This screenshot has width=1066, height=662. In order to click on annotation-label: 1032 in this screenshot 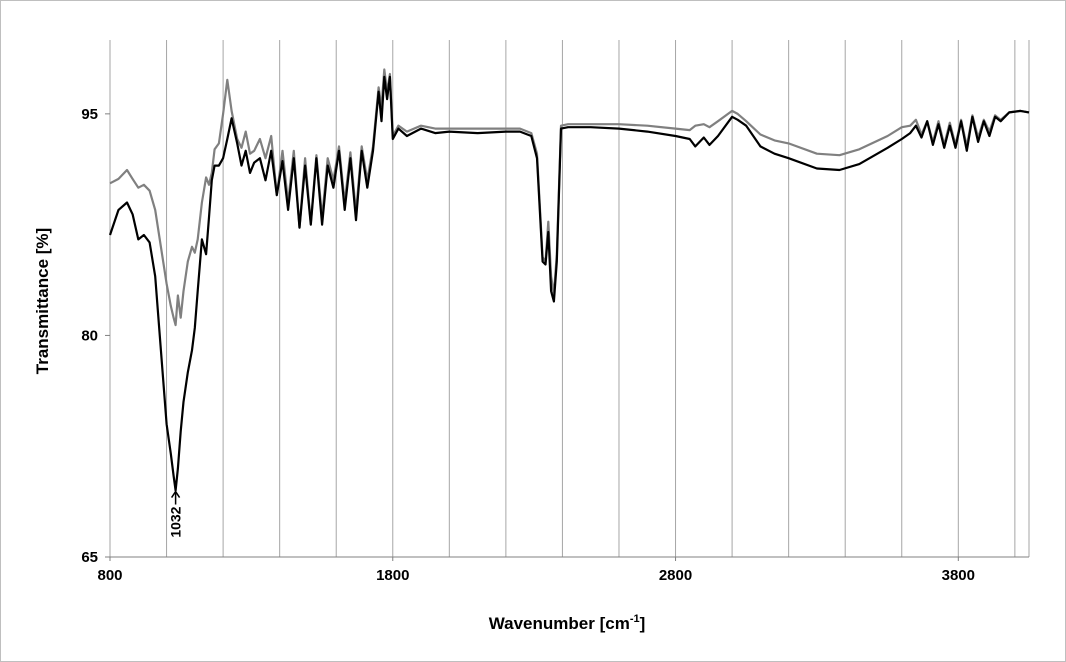, I will do `click(176, 521)`.